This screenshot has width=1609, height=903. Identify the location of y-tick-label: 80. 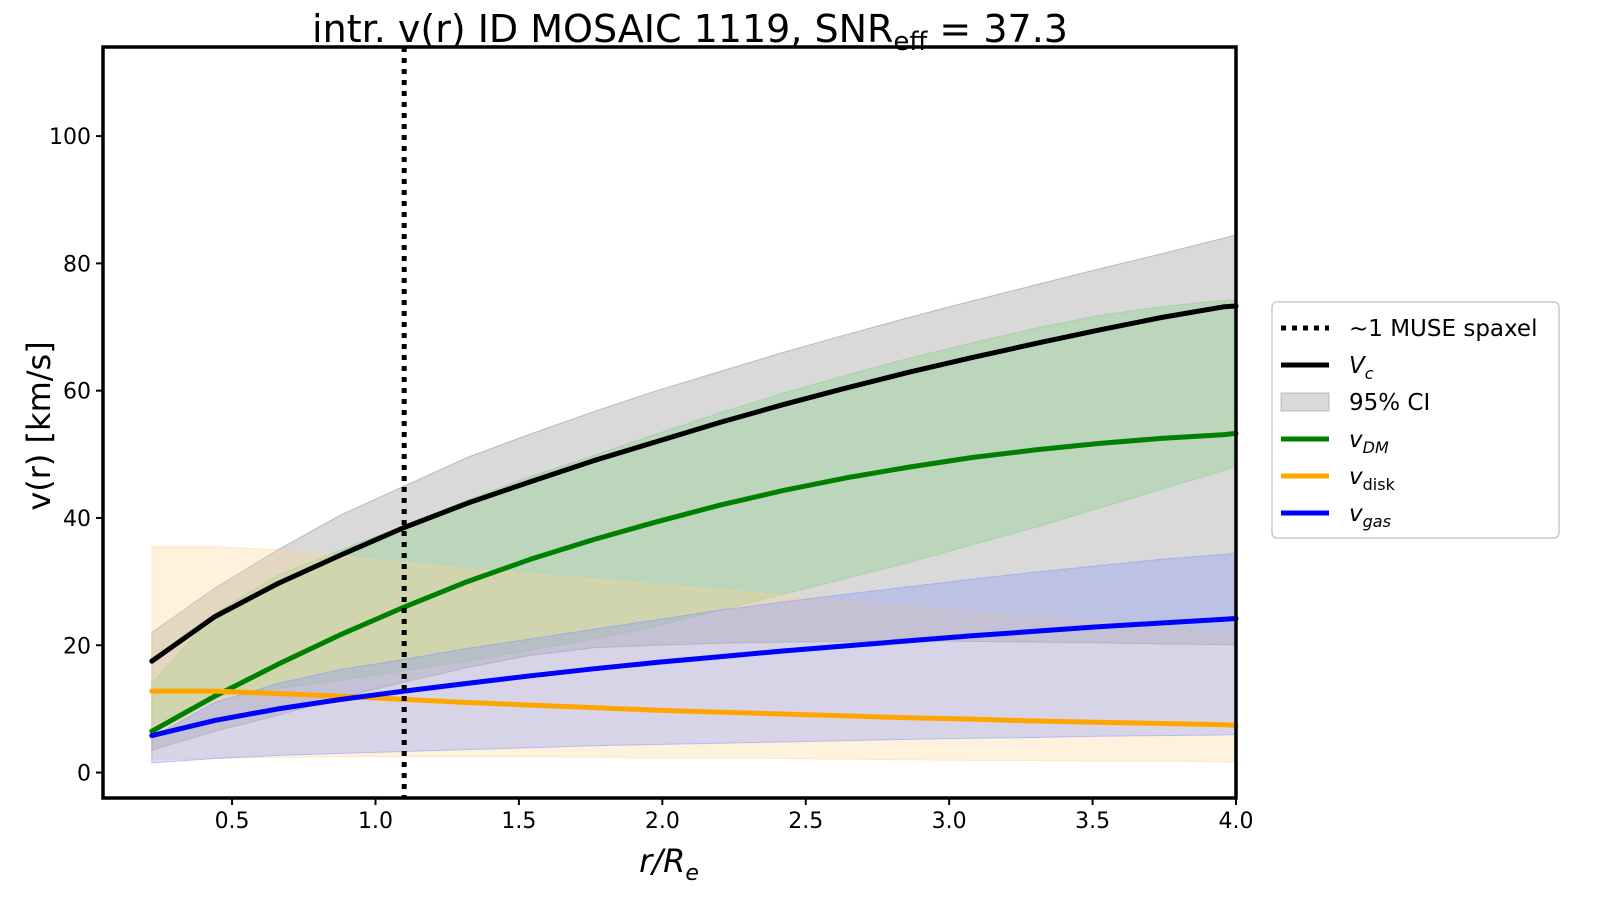
(77, 264).